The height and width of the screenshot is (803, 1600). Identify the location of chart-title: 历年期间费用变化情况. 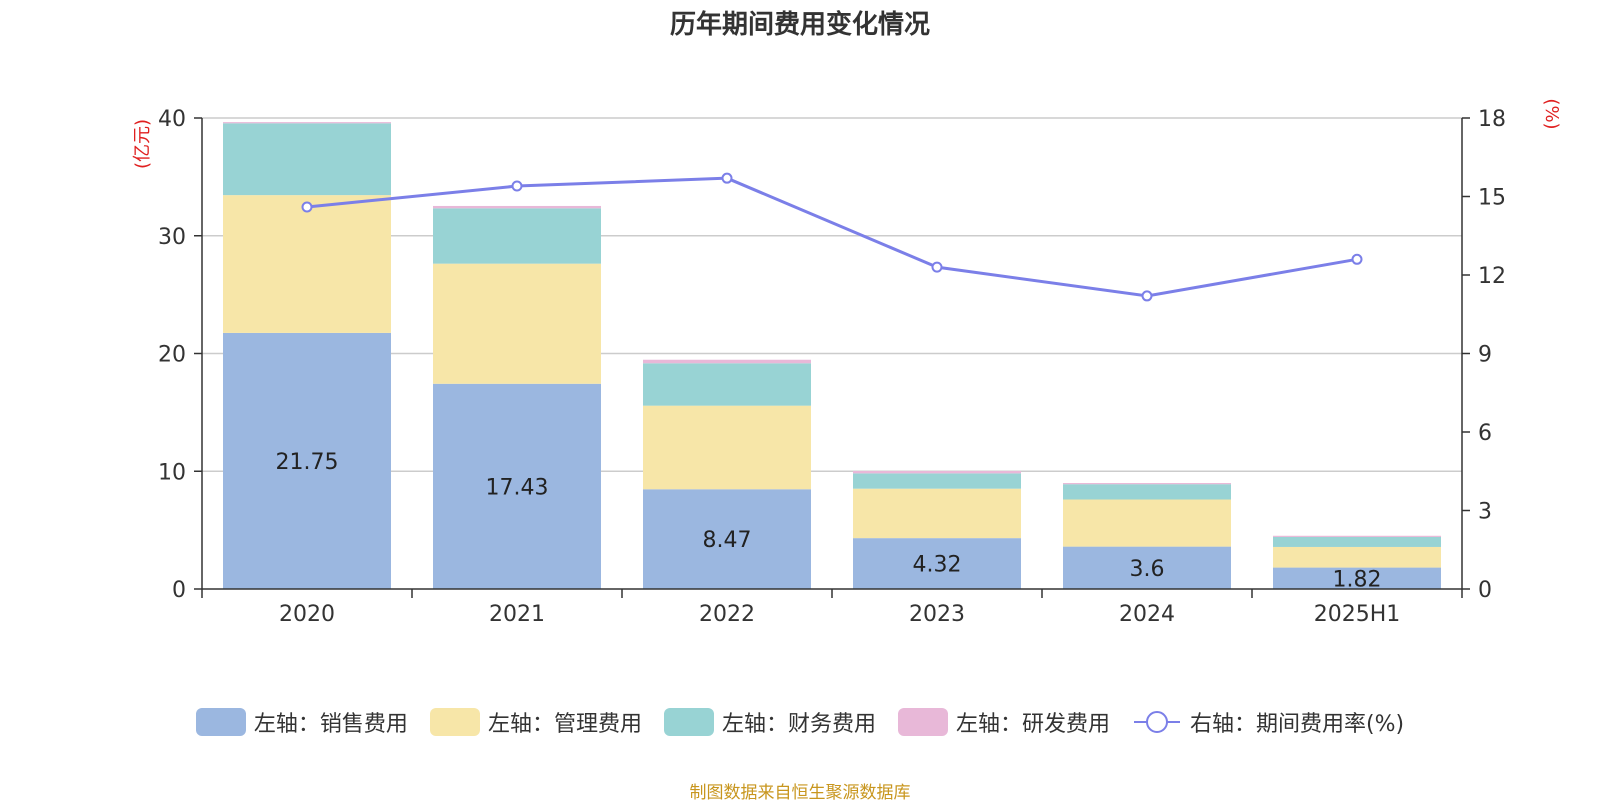
(799, 25).